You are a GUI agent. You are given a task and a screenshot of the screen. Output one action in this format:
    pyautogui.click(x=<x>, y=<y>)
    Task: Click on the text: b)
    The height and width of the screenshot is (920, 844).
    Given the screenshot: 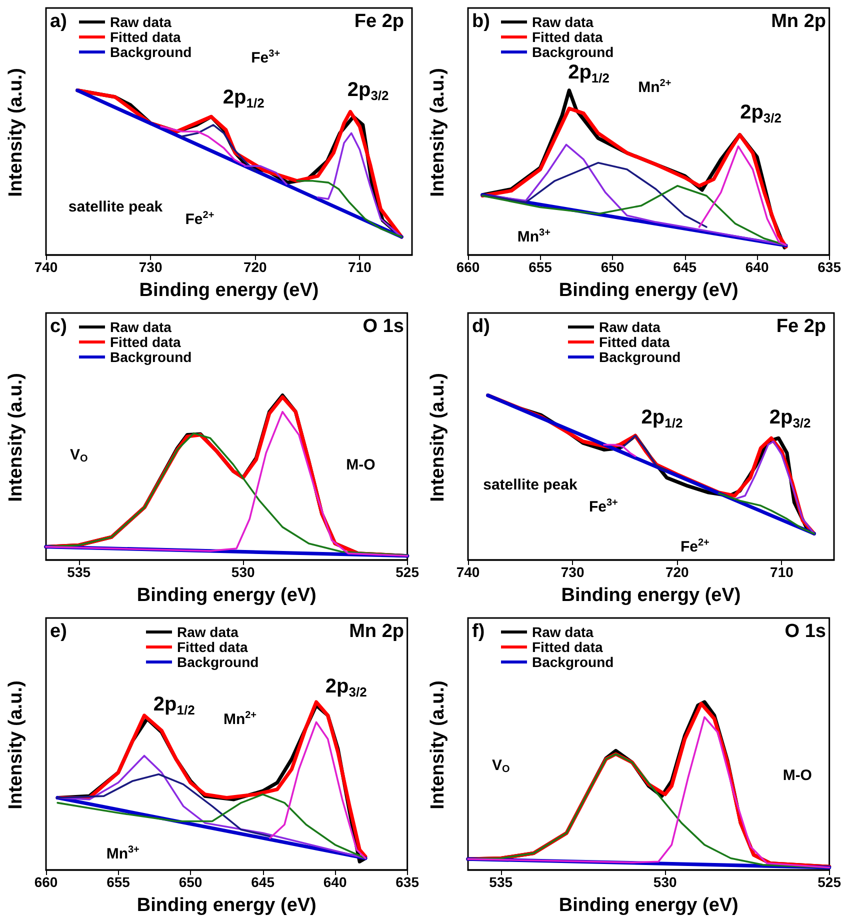 What is the action you would take?
    pyautogui.click(x=481, y=21)
    